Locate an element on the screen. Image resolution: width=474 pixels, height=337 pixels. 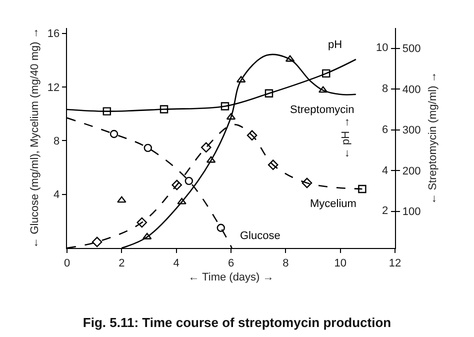
y-tick-label: 4 is located at coordinates (57, 195).